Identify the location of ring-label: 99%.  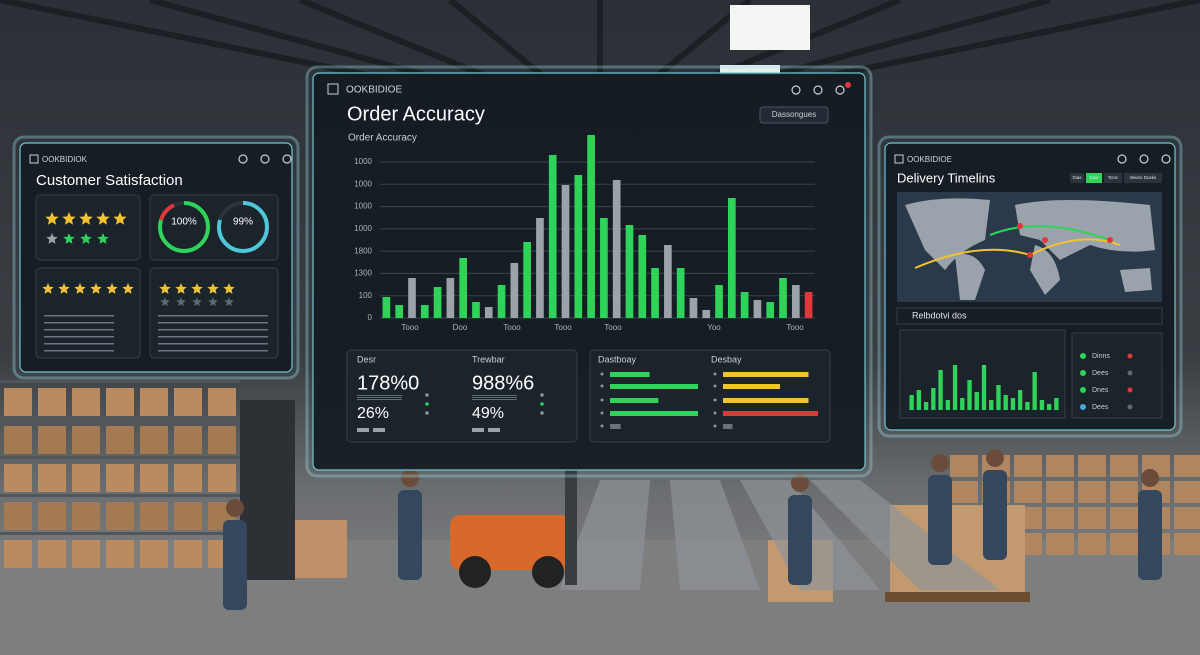
(243, 222).